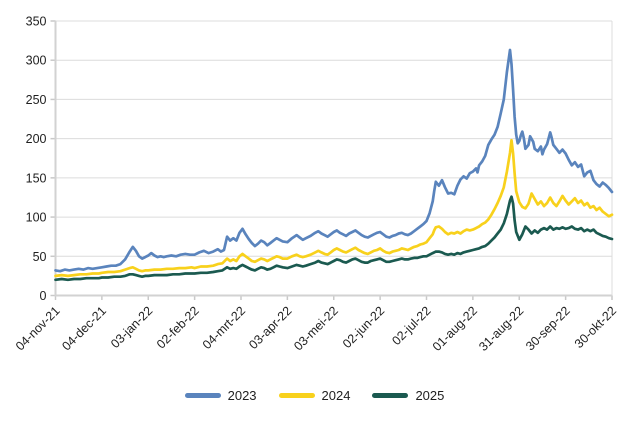 The image size is (629, 430). Describe the element at coordinates (363, 327) in the screenshot. I see `x-axis-label: 02-jun-22` at that location.